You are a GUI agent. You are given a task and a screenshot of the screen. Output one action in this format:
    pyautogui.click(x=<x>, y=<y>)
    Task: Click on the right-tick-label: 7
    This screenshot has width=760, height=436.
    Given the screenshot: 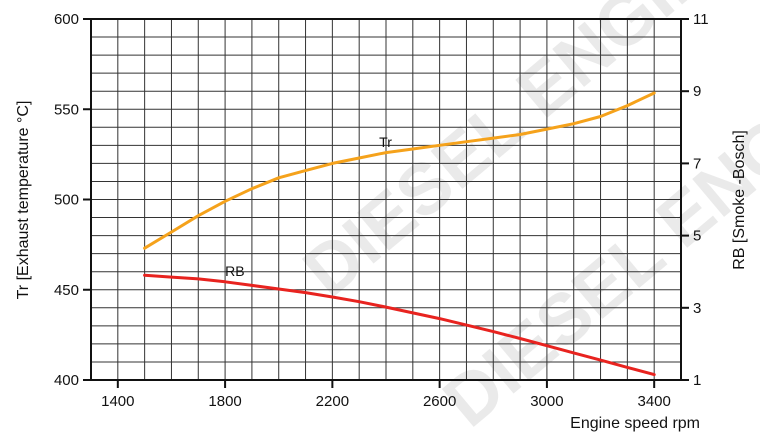 What is the action you would take?
    pyautogui.click(x=697, y=163)
    